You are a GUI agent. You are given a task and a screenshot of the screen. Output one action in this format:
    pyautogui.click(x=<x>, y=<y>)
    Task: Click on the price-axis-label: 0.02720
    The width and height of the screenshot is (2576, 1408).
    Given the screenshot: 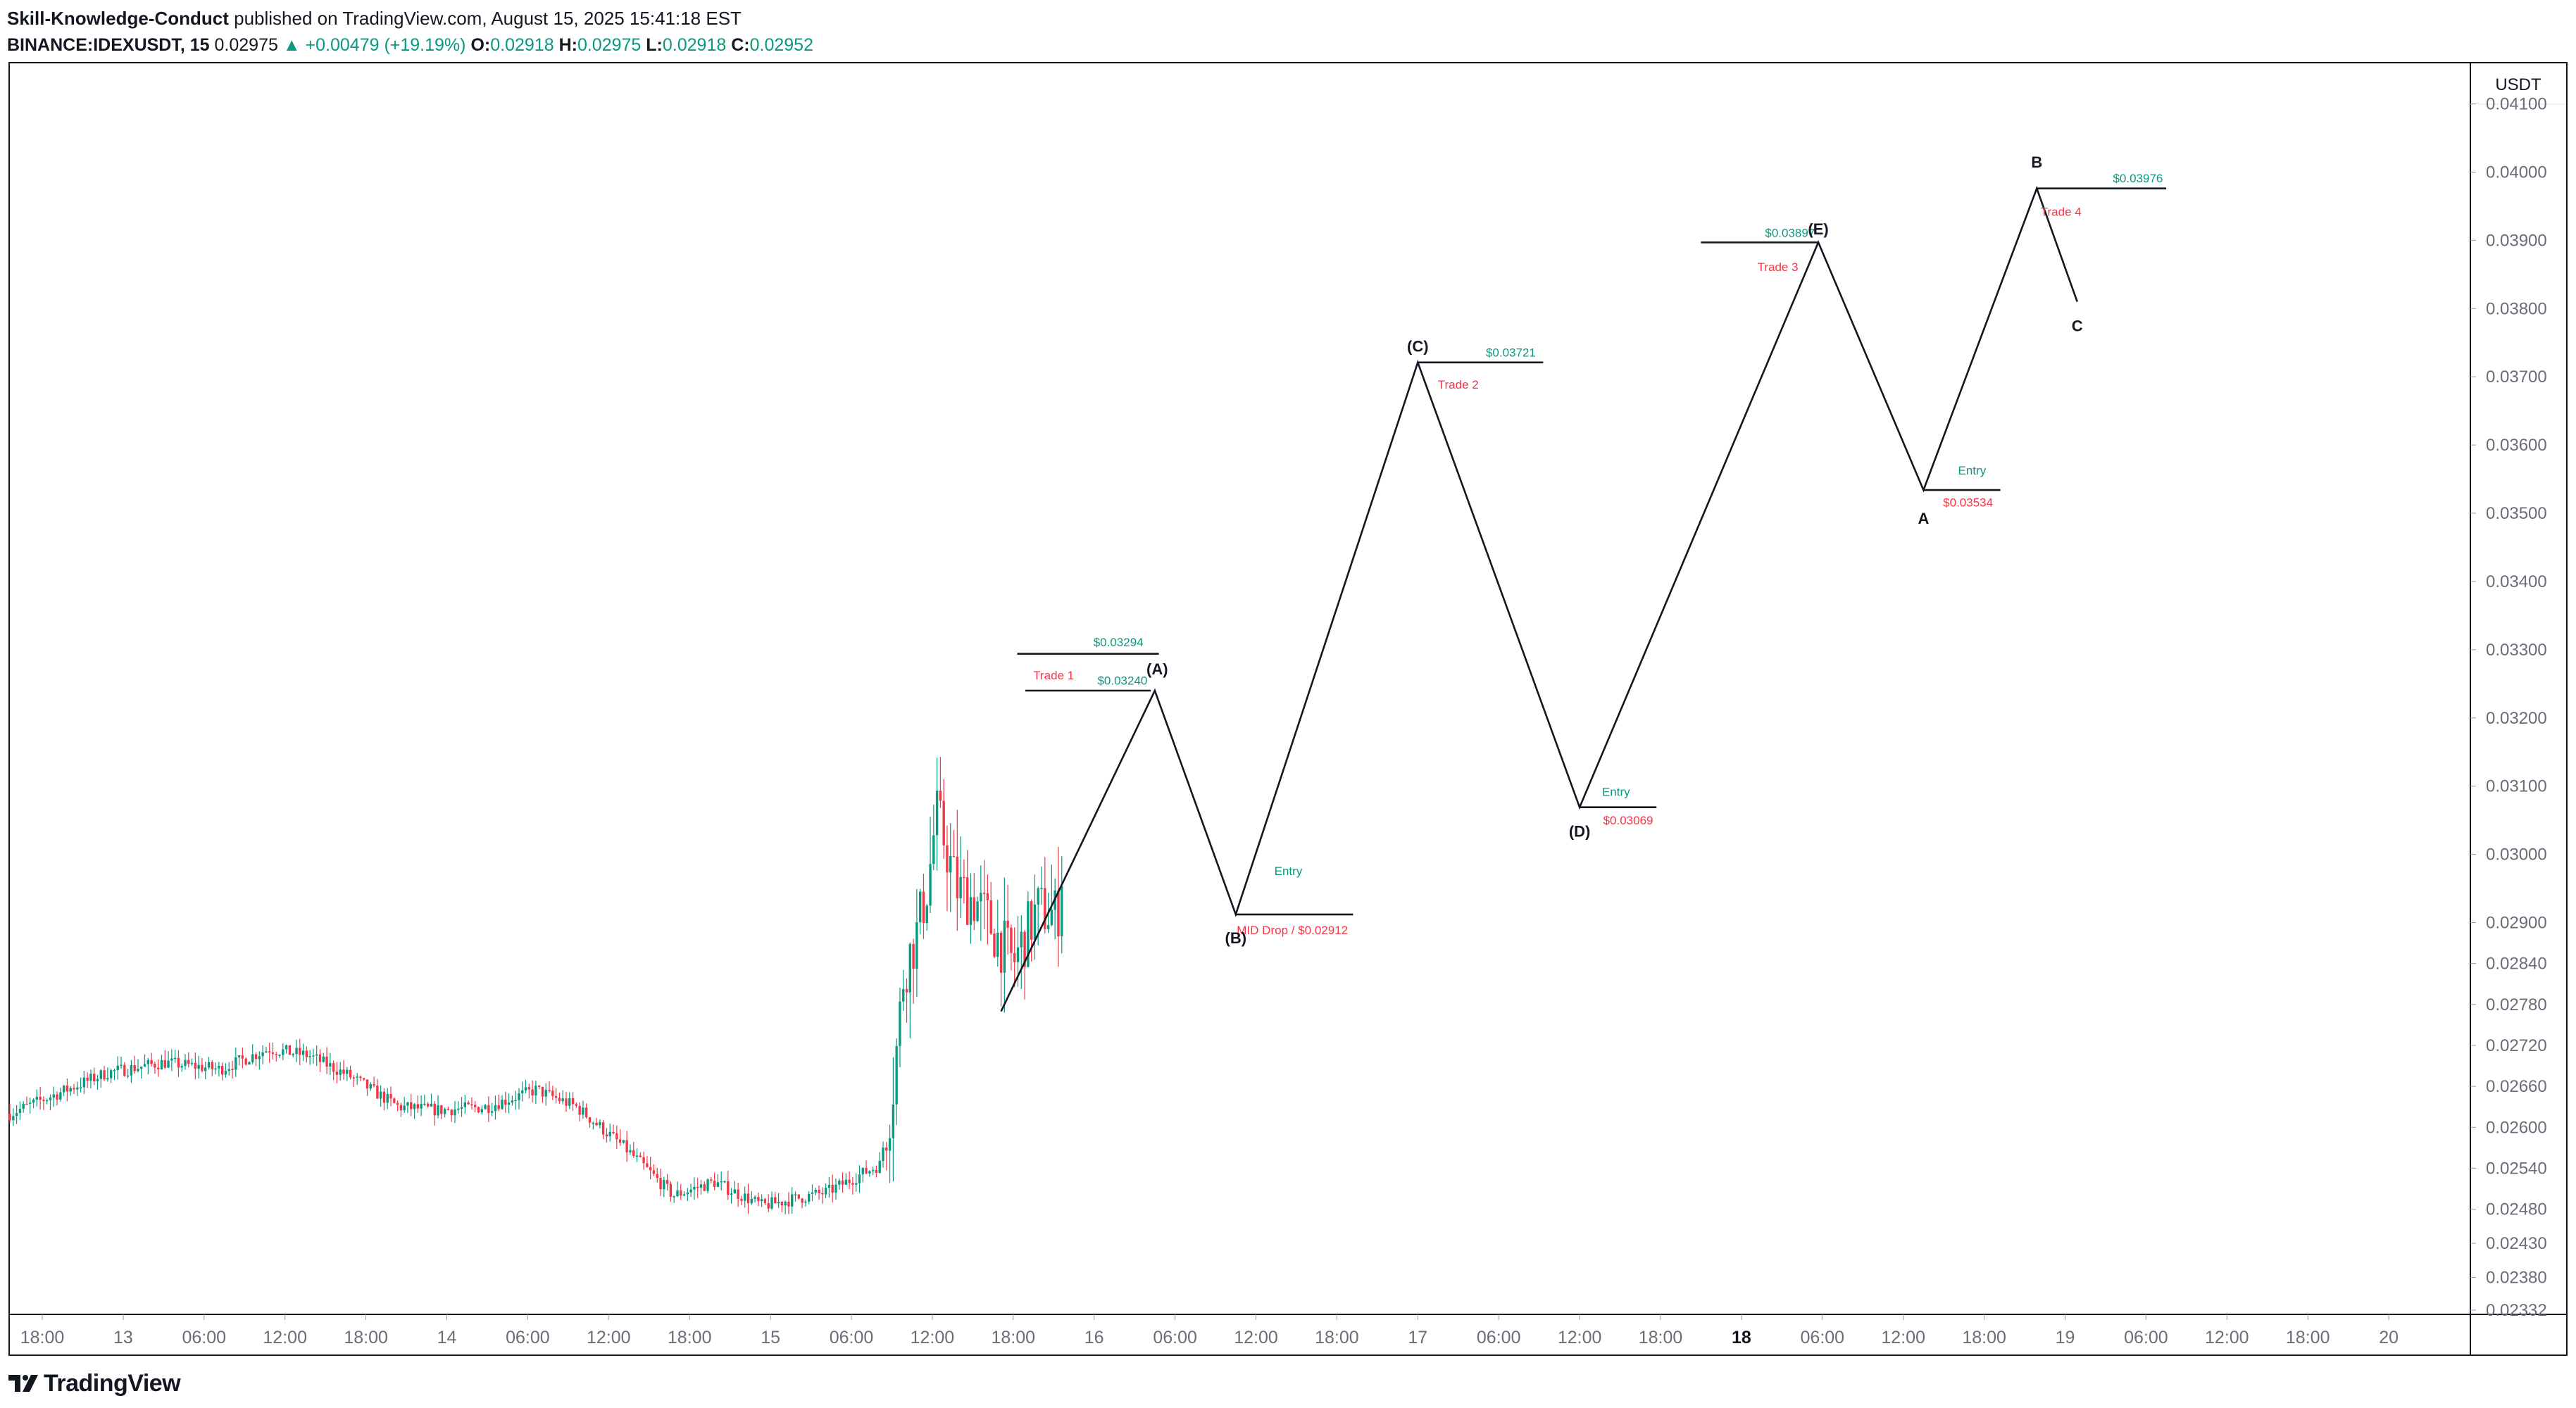 What is the action you would take?
    pyautogui.click(x=2516, y=1045)
    